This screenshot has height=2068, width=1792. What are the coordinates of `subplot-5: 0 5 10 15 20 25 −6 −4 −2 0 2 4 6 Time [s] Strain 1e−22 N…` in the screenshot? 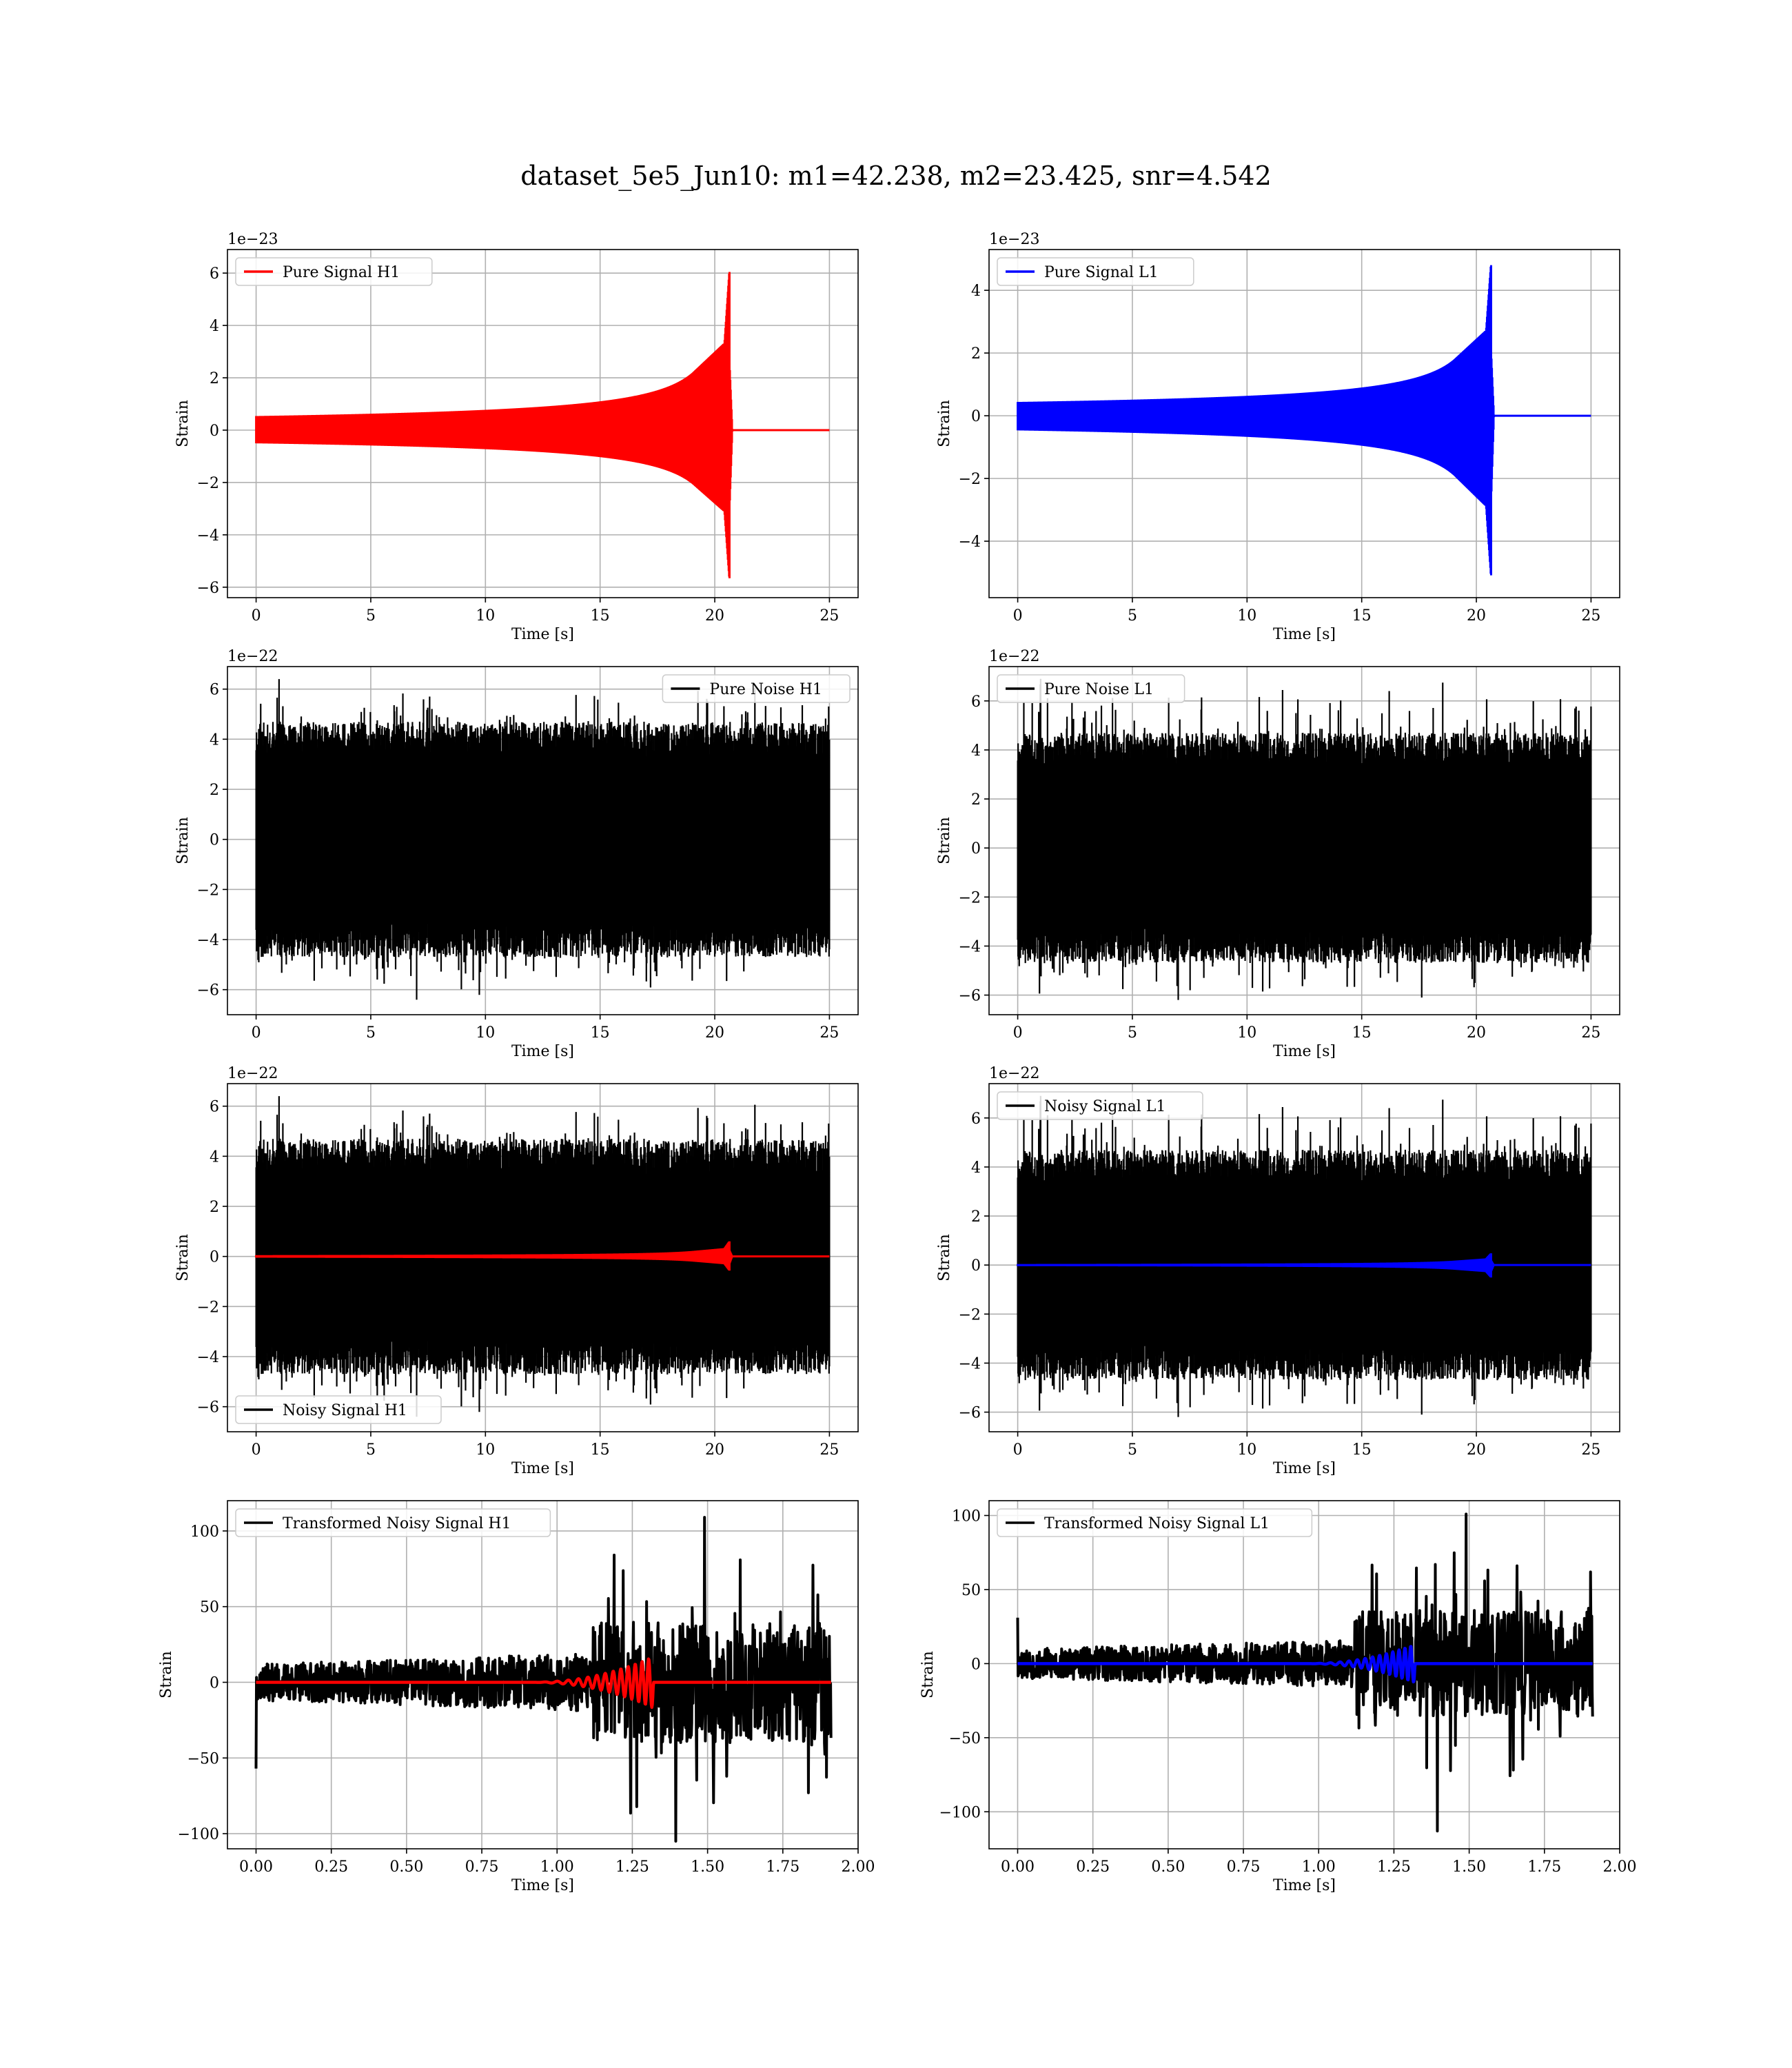 It's located at (1278, 1271).